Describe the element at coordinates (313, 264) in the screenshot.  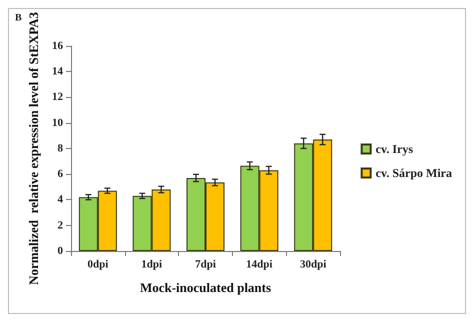
I see `x-tick-label: 30dpi` at that location.